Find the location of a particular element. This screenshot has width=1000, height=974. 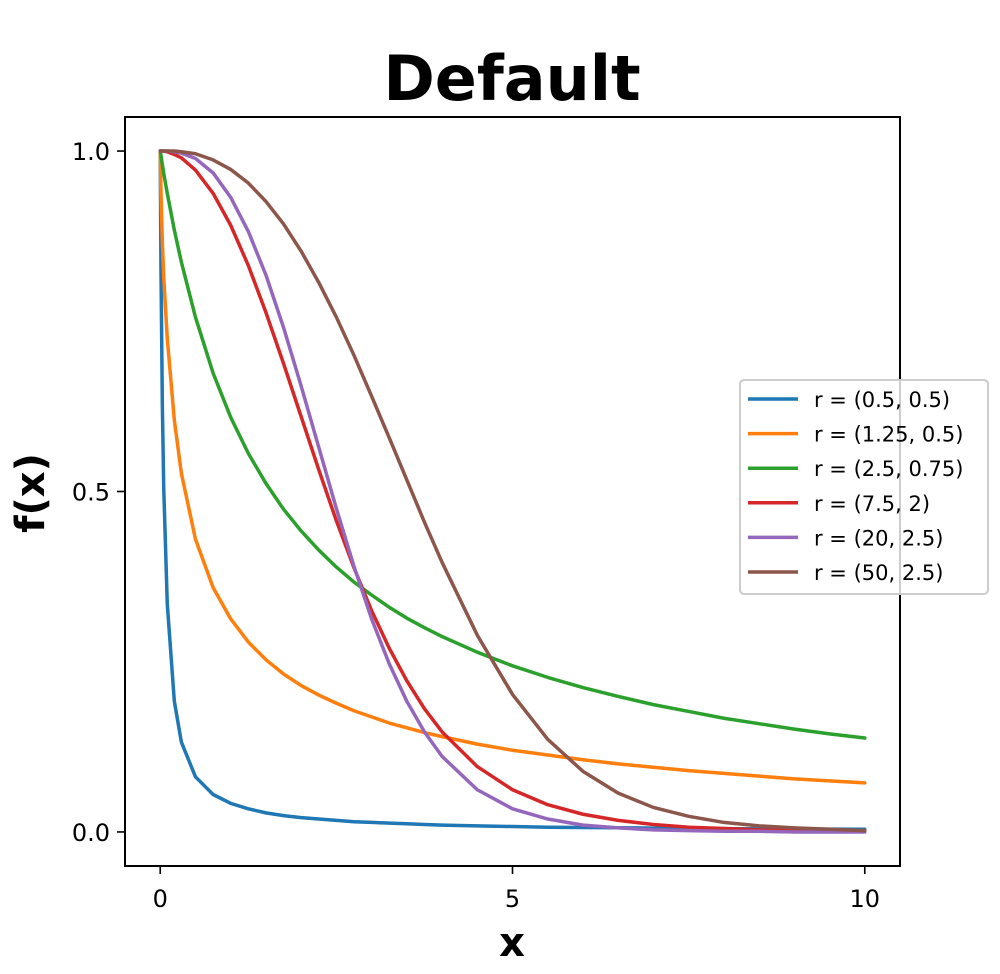

y-tick-label: 0.0 is located at coordinates (91, 833).